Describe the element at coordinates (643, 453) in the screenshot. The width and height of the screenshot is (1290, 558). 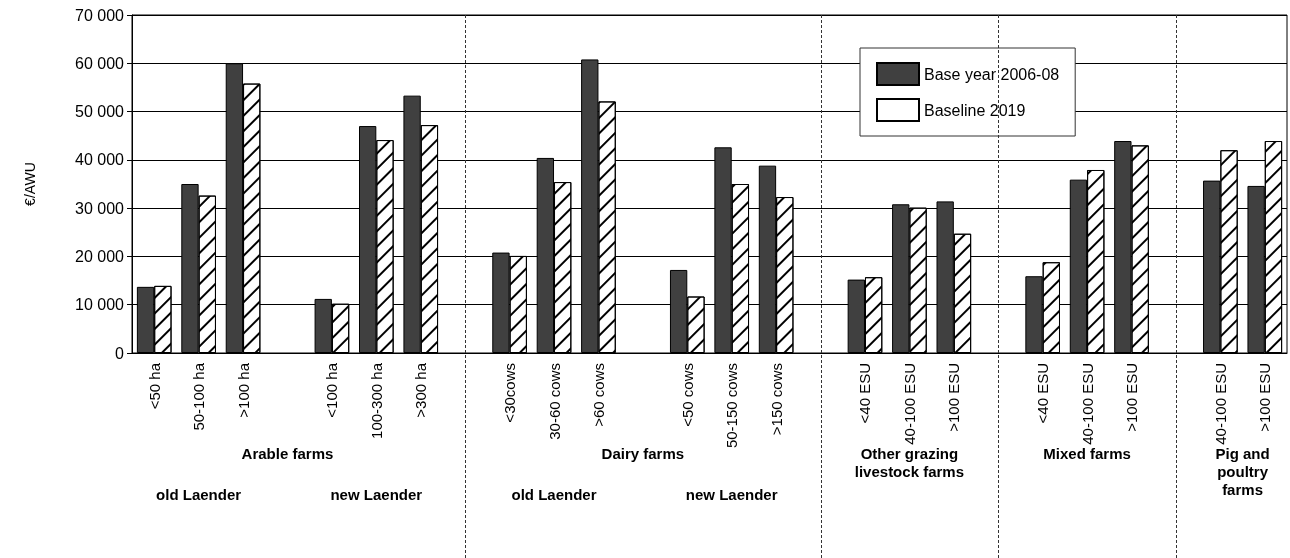
I see `text: Dairy farms` at that location.